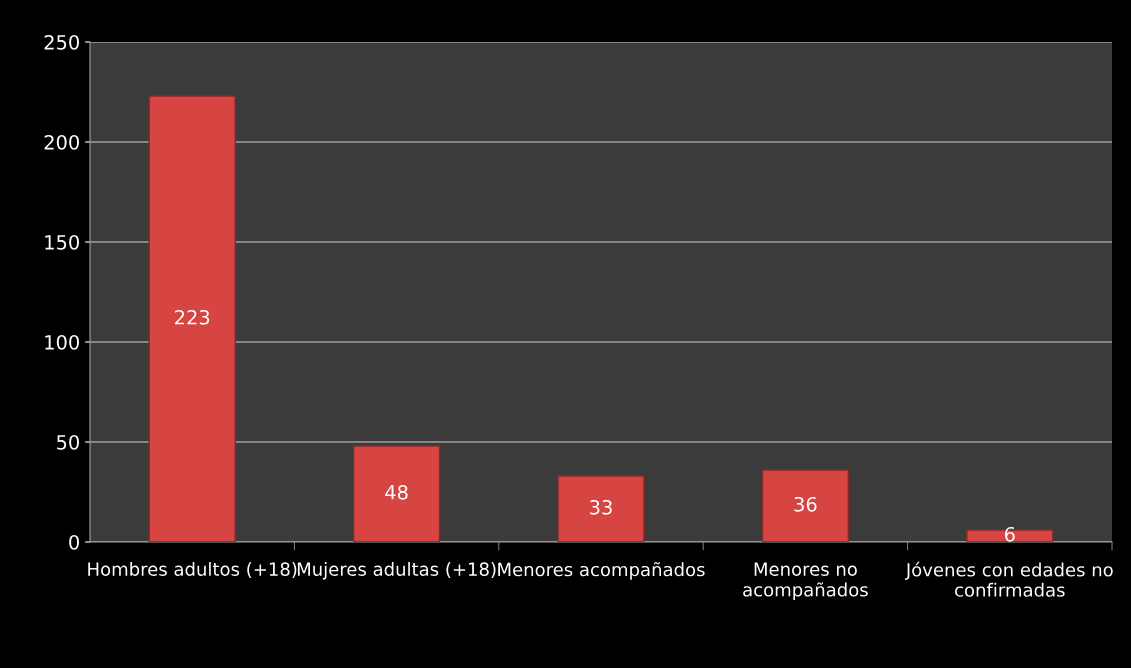  I want to click on x-tick-label: Hombres adultos (+18), so click(192, 570).